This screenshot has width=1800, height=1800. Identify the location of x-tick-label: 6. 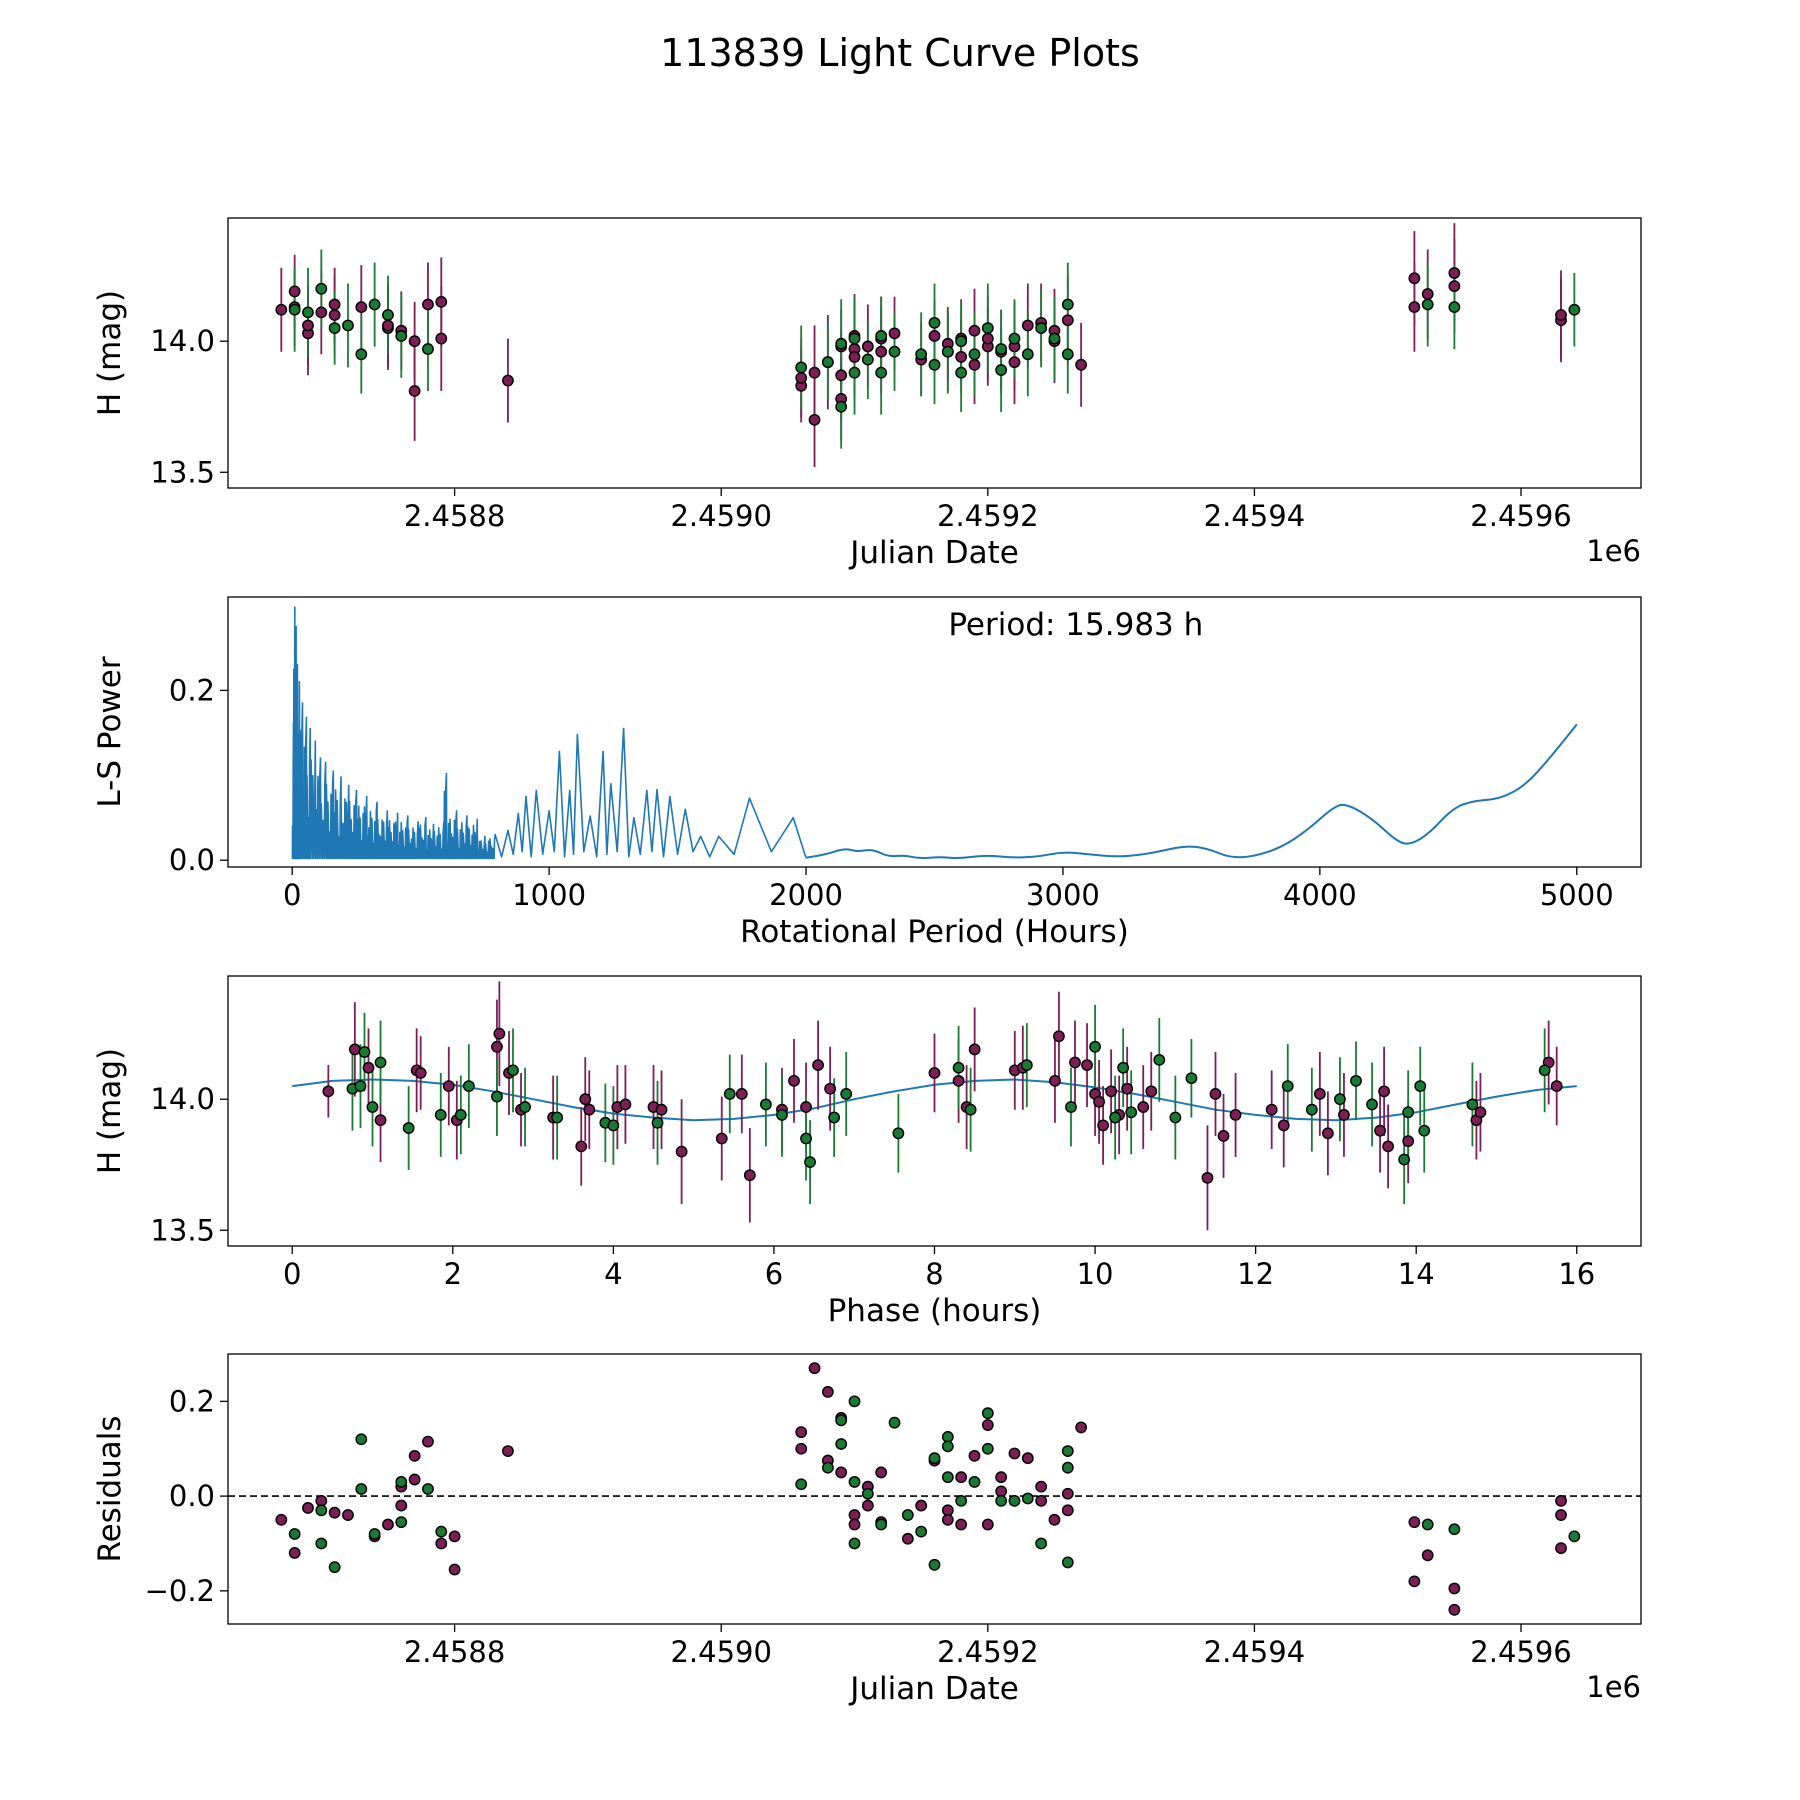
(774, 1274).